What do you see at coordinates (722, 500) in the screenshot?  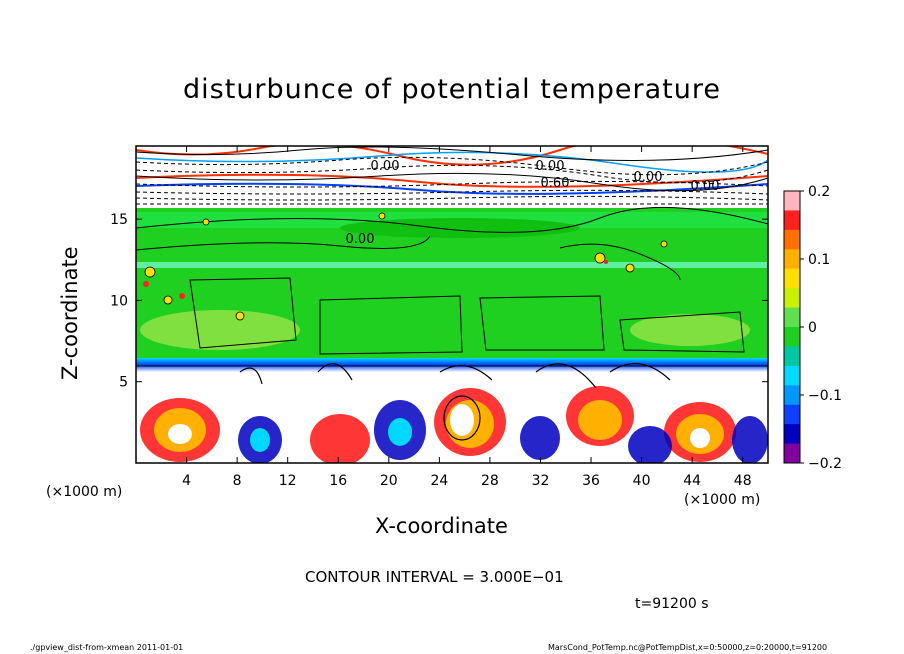 I see `x-unit-right: (×1000 m)` at bounding box center [722, 500].